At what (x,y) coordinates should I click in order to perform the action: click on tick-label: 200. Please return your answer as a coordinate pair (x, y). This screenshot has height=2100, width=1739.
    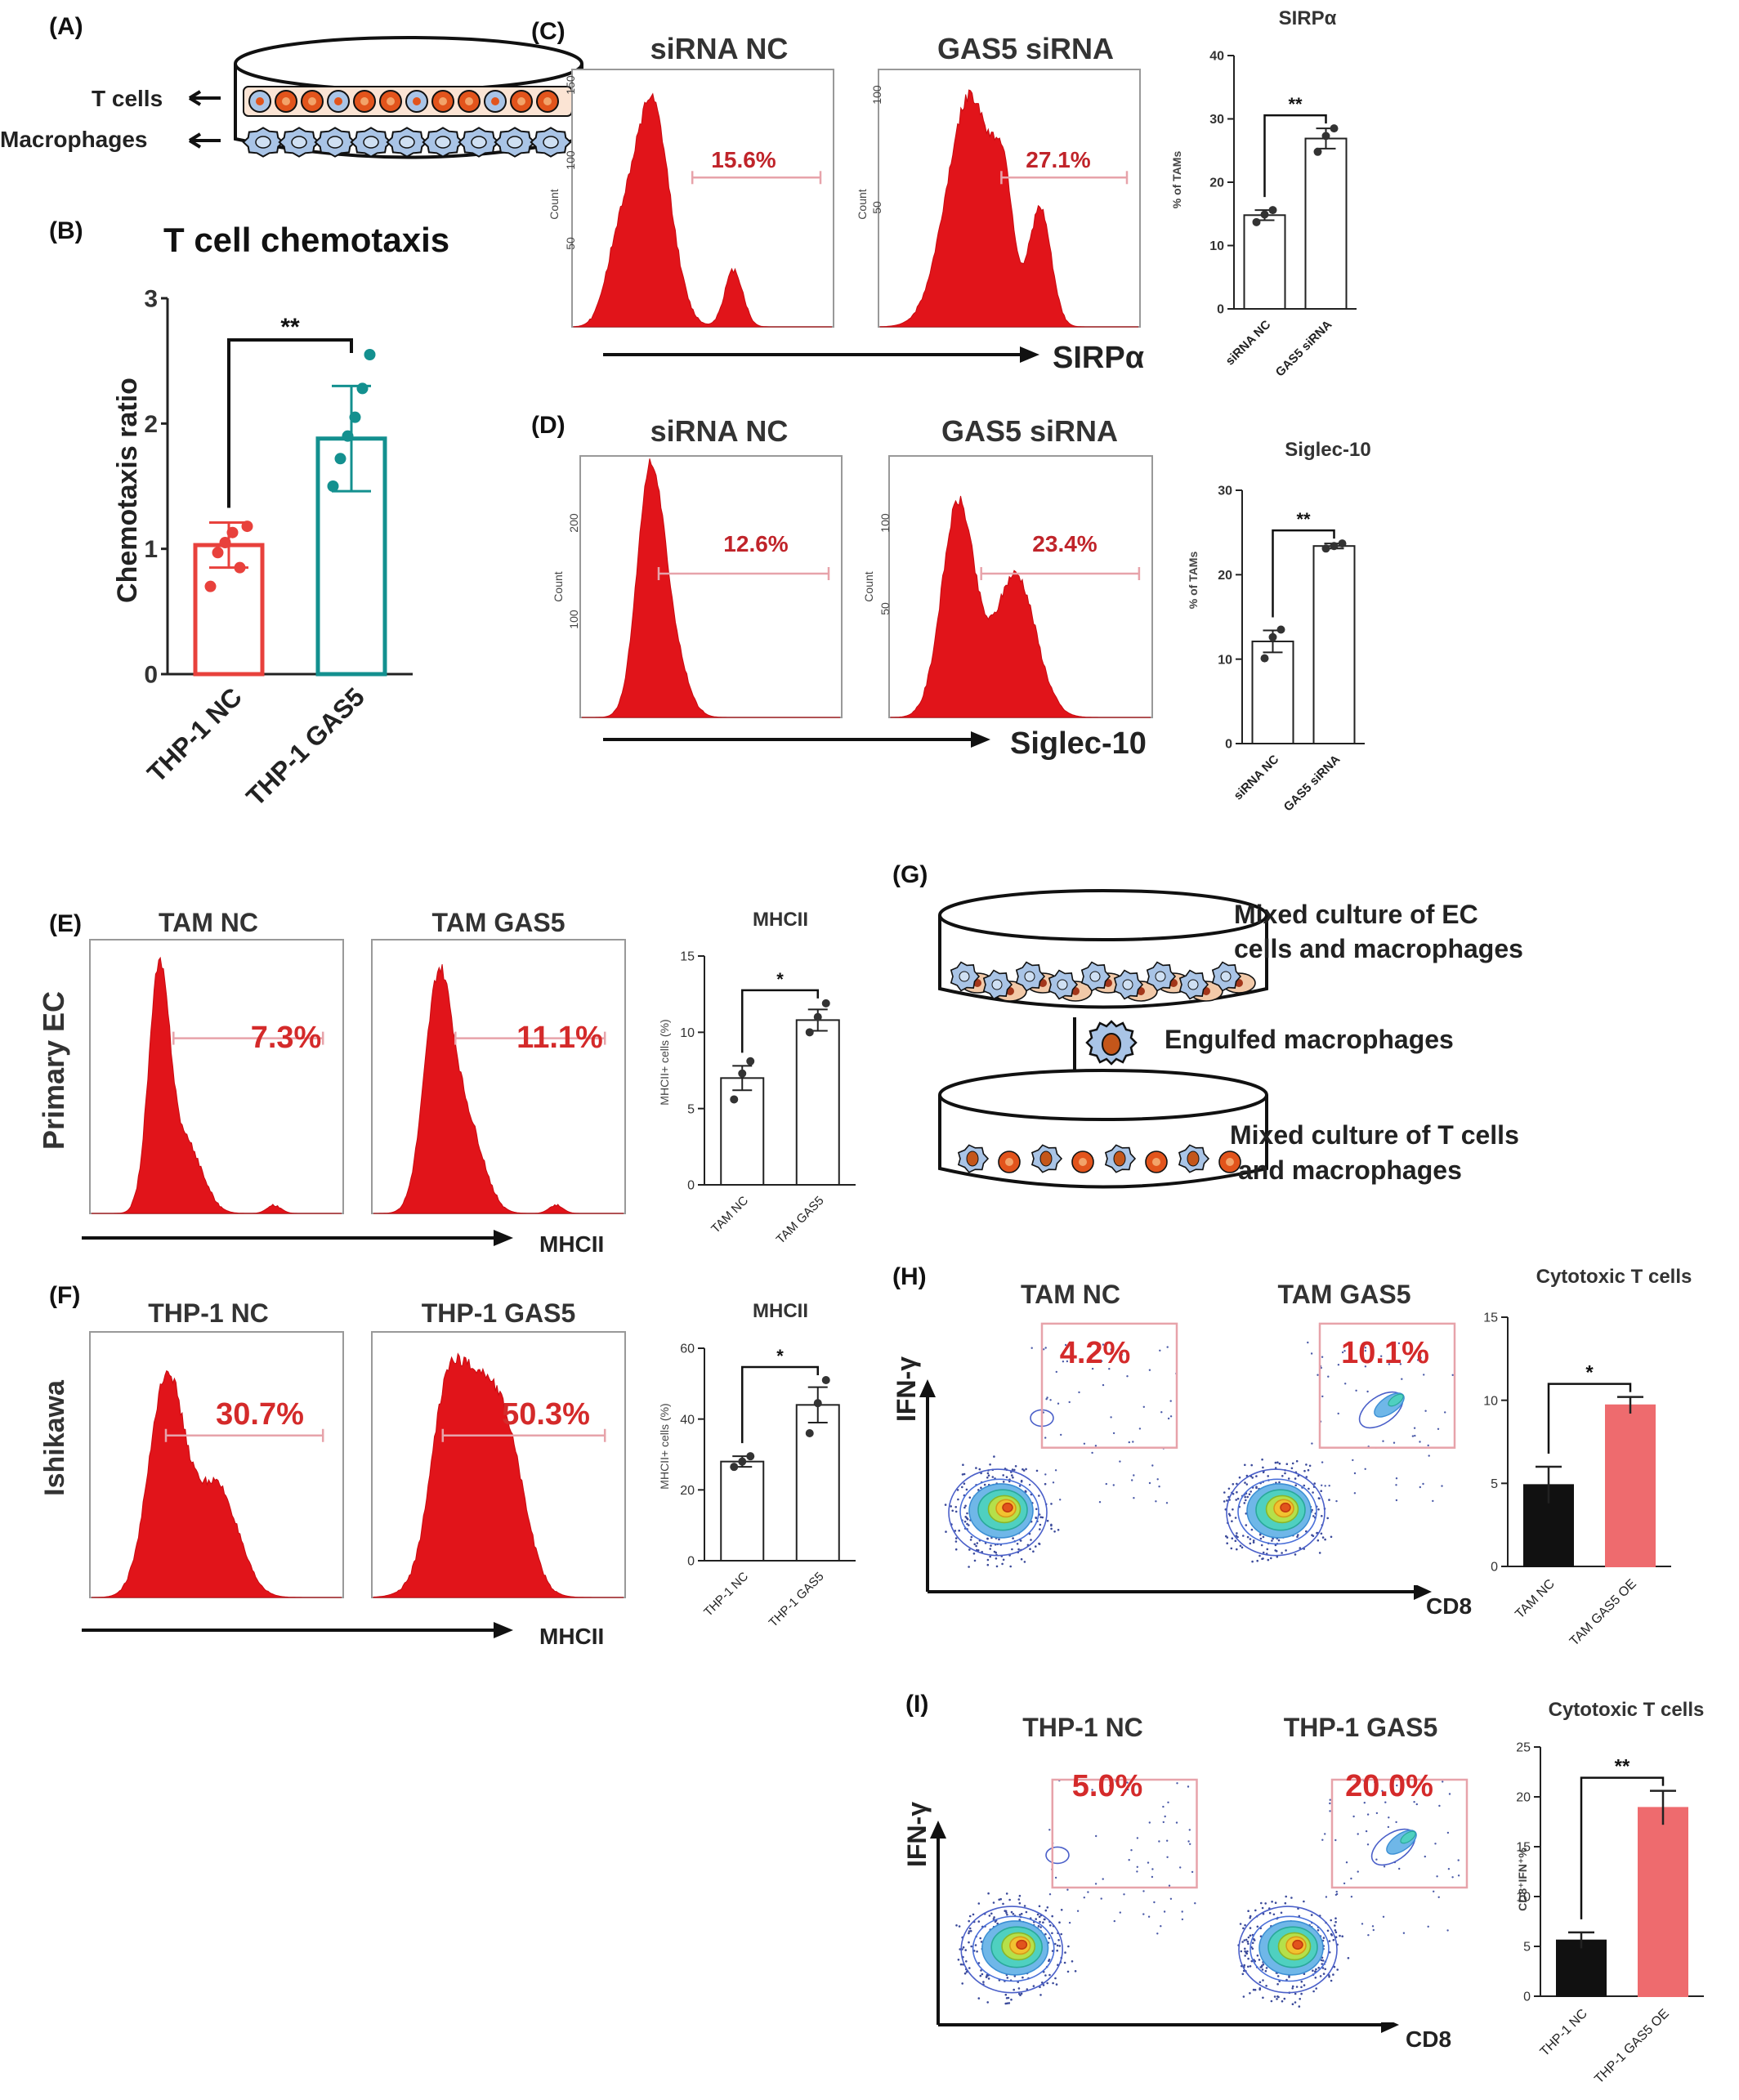
    Looking at the image, I should click on (573, 523).